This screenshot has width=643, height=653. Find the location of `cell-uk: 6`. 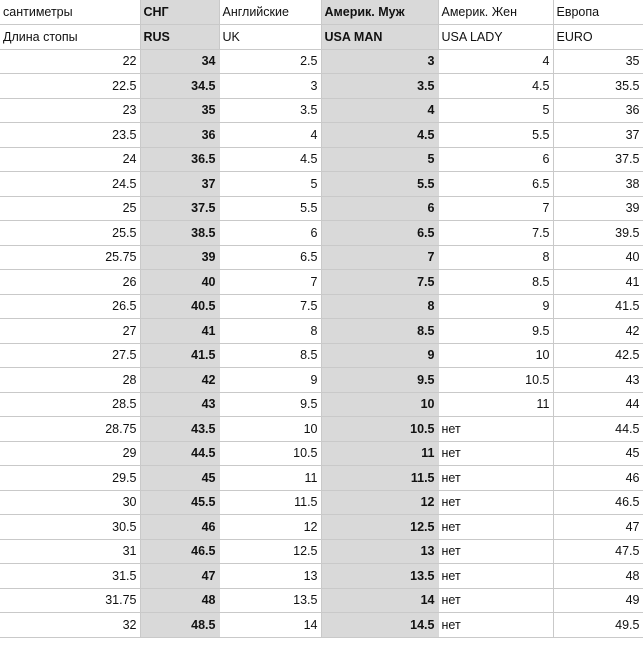

cell-uk: 6 is located at coordinates (270, 233).